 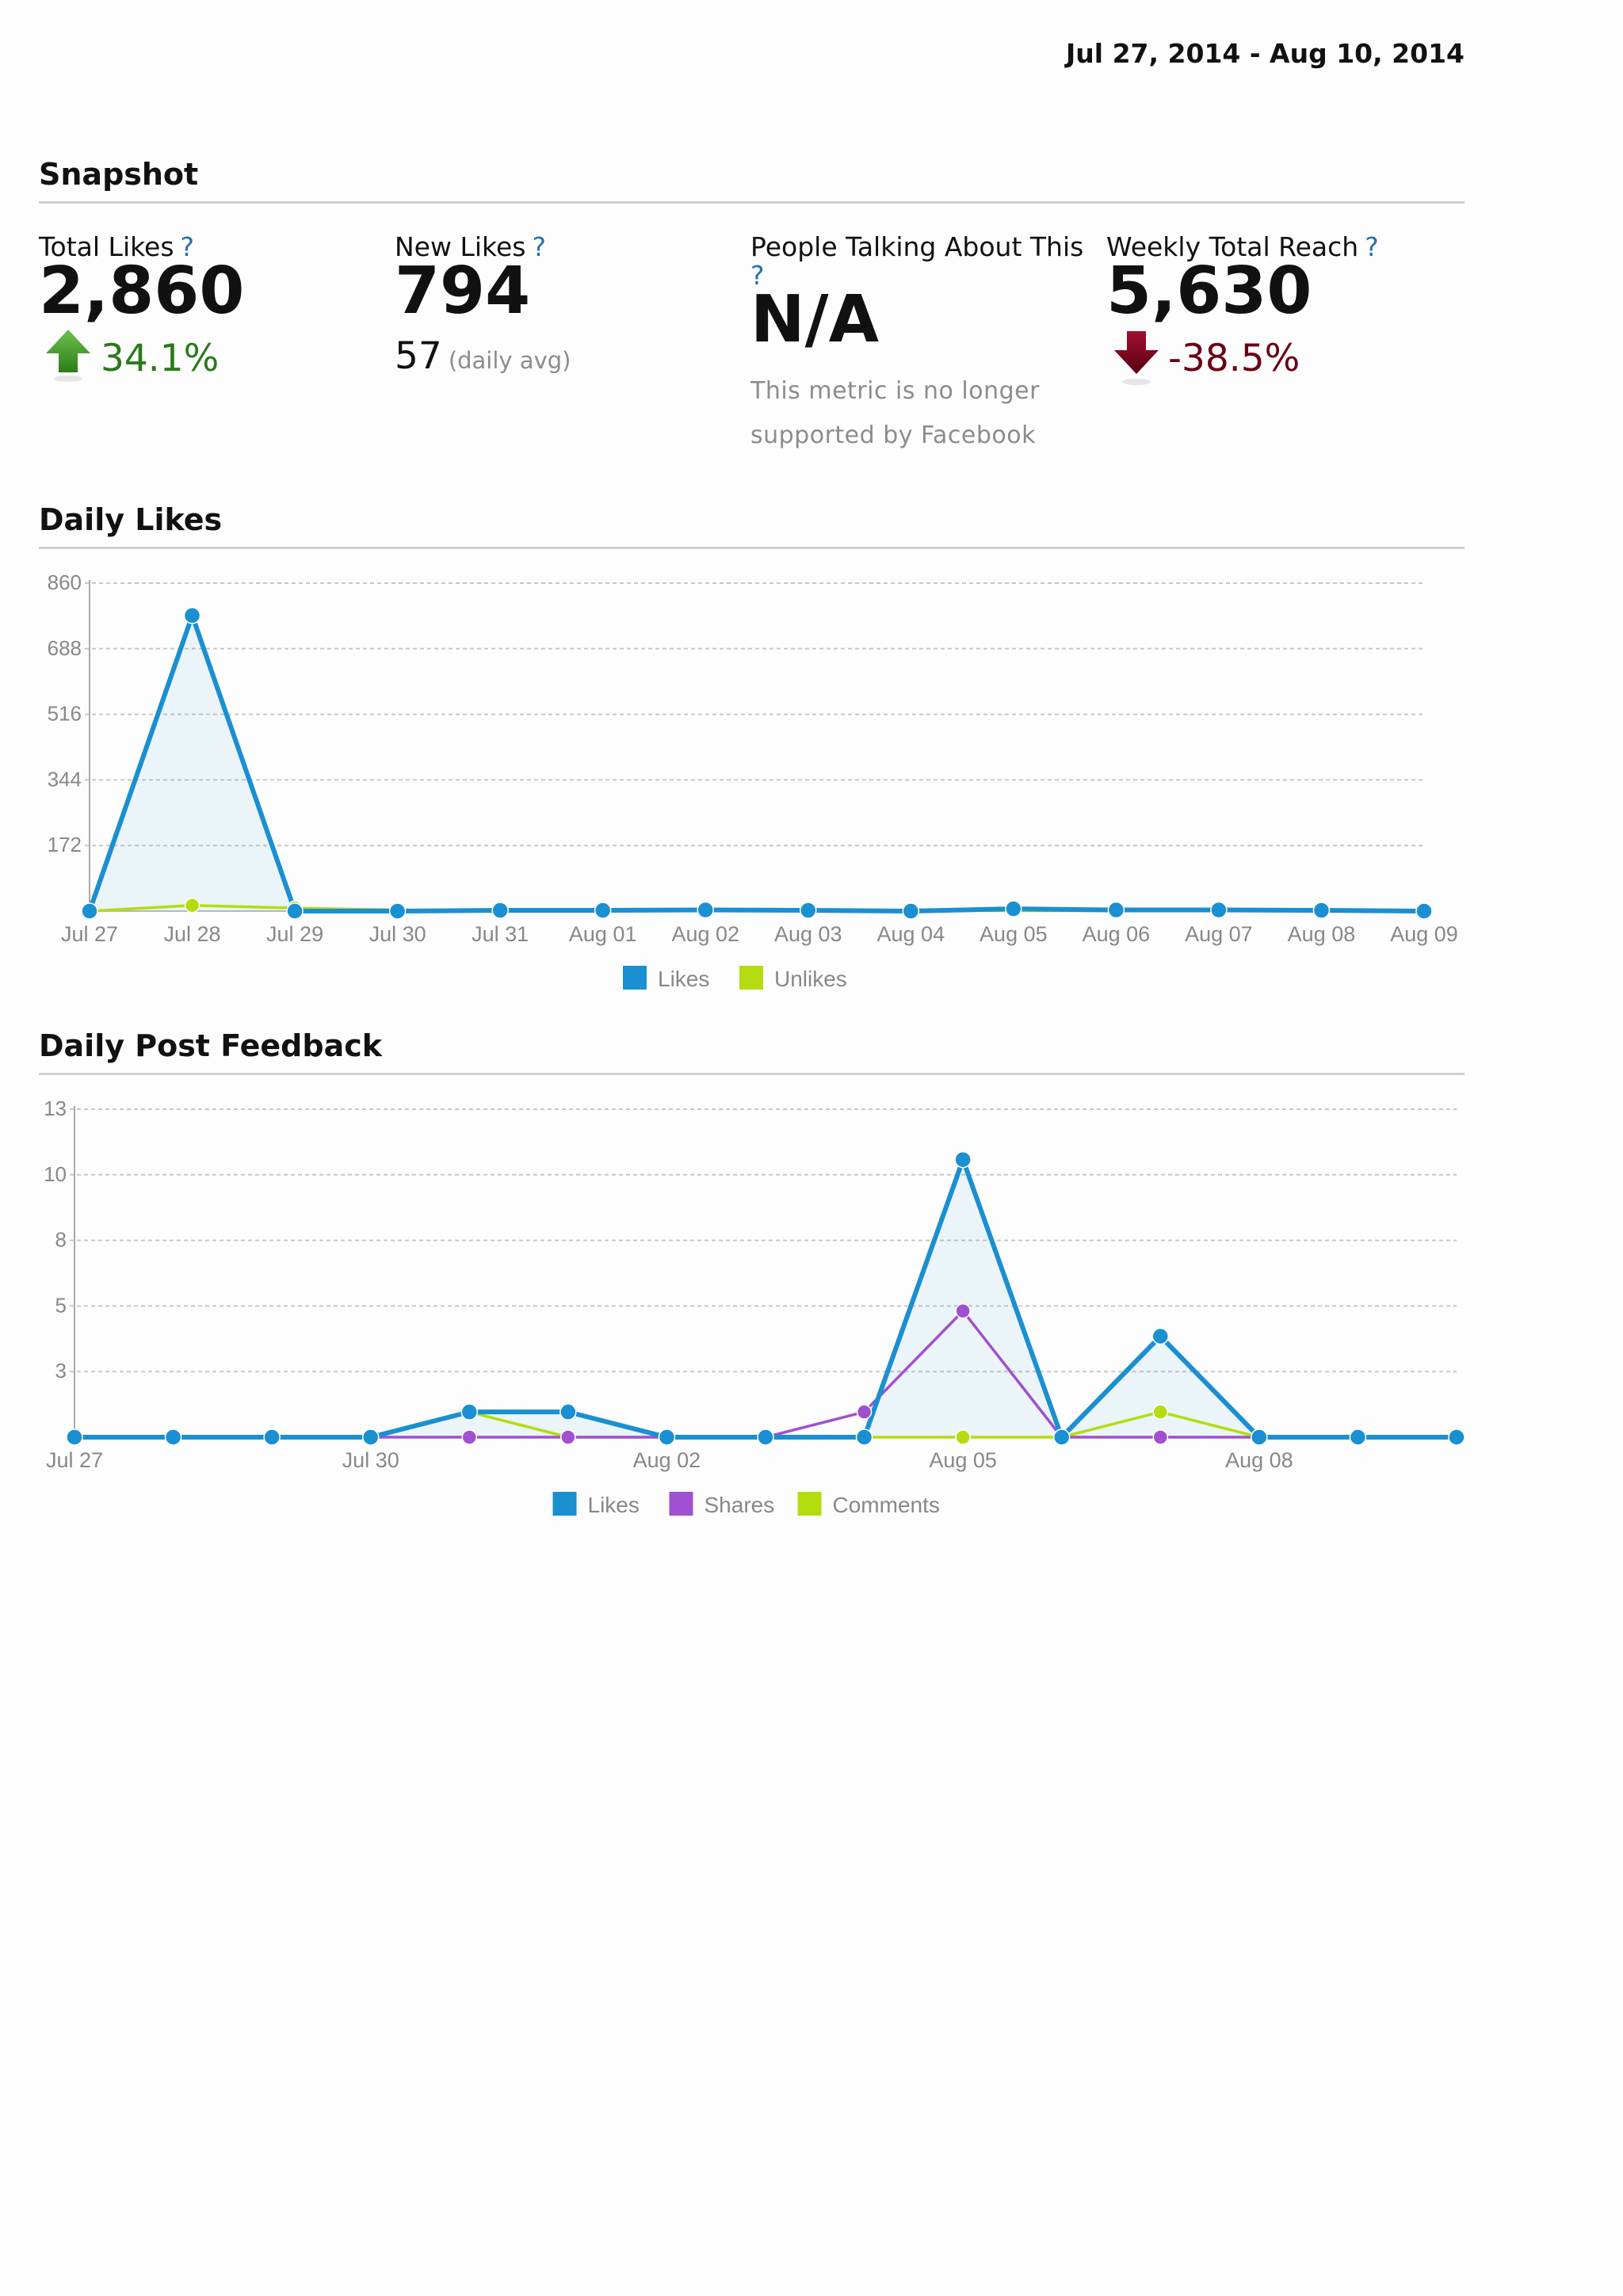 I want to click on x-tick-label: Aug 01, so click(x=603, y=934).